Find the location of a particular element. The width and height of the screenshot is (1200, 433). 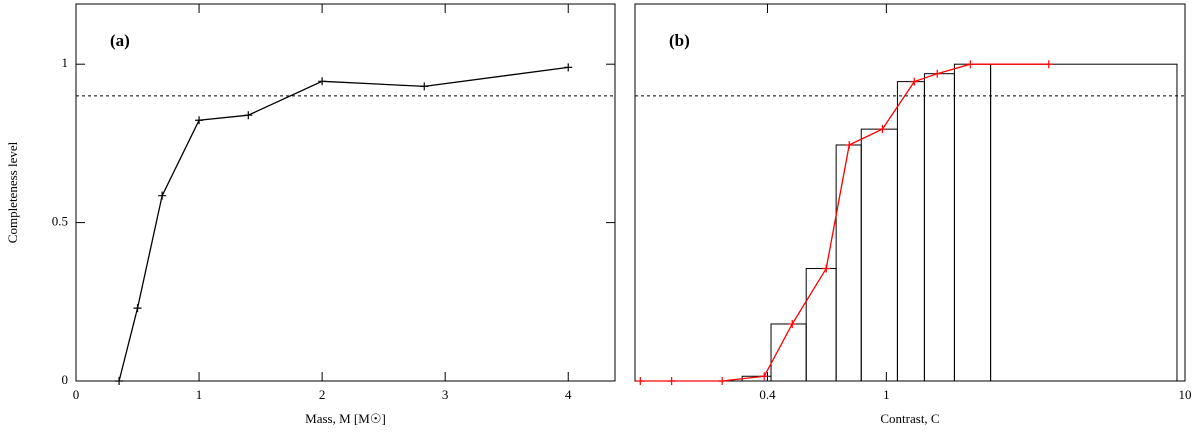

y-axis-label: Completeness level is located at coordinates (12, 192).